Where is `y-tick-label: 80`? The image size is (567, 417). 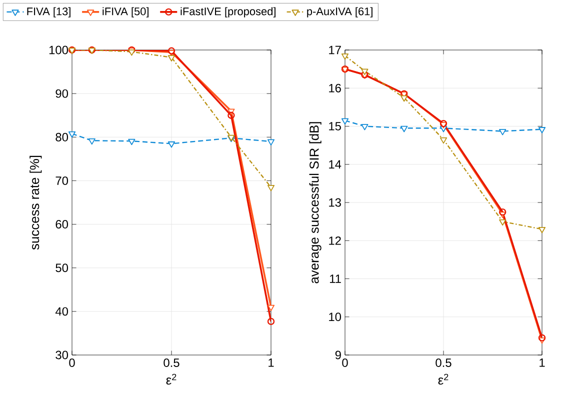 y-tick-label: 80 is located at coordinates (62, 137).